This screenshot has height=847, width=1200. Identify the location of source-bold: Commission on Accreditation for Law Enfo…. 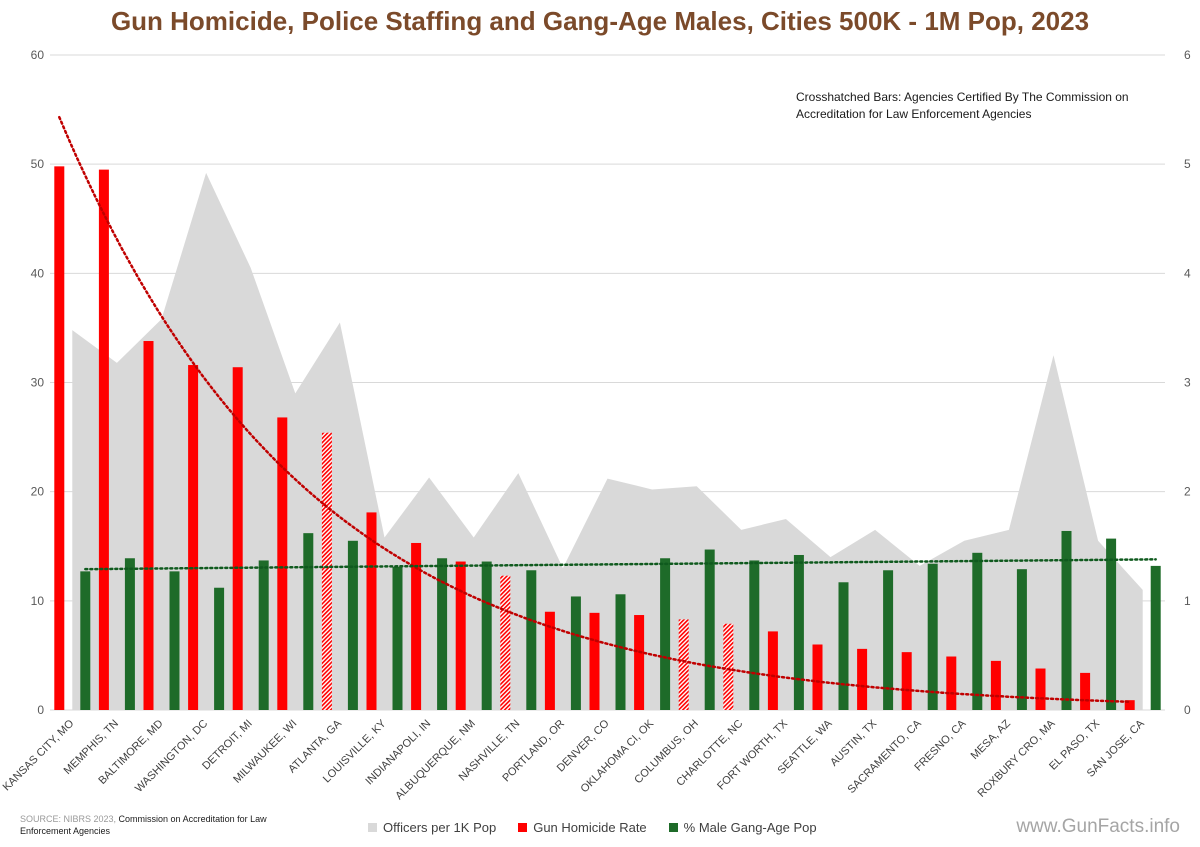
(143, 825).